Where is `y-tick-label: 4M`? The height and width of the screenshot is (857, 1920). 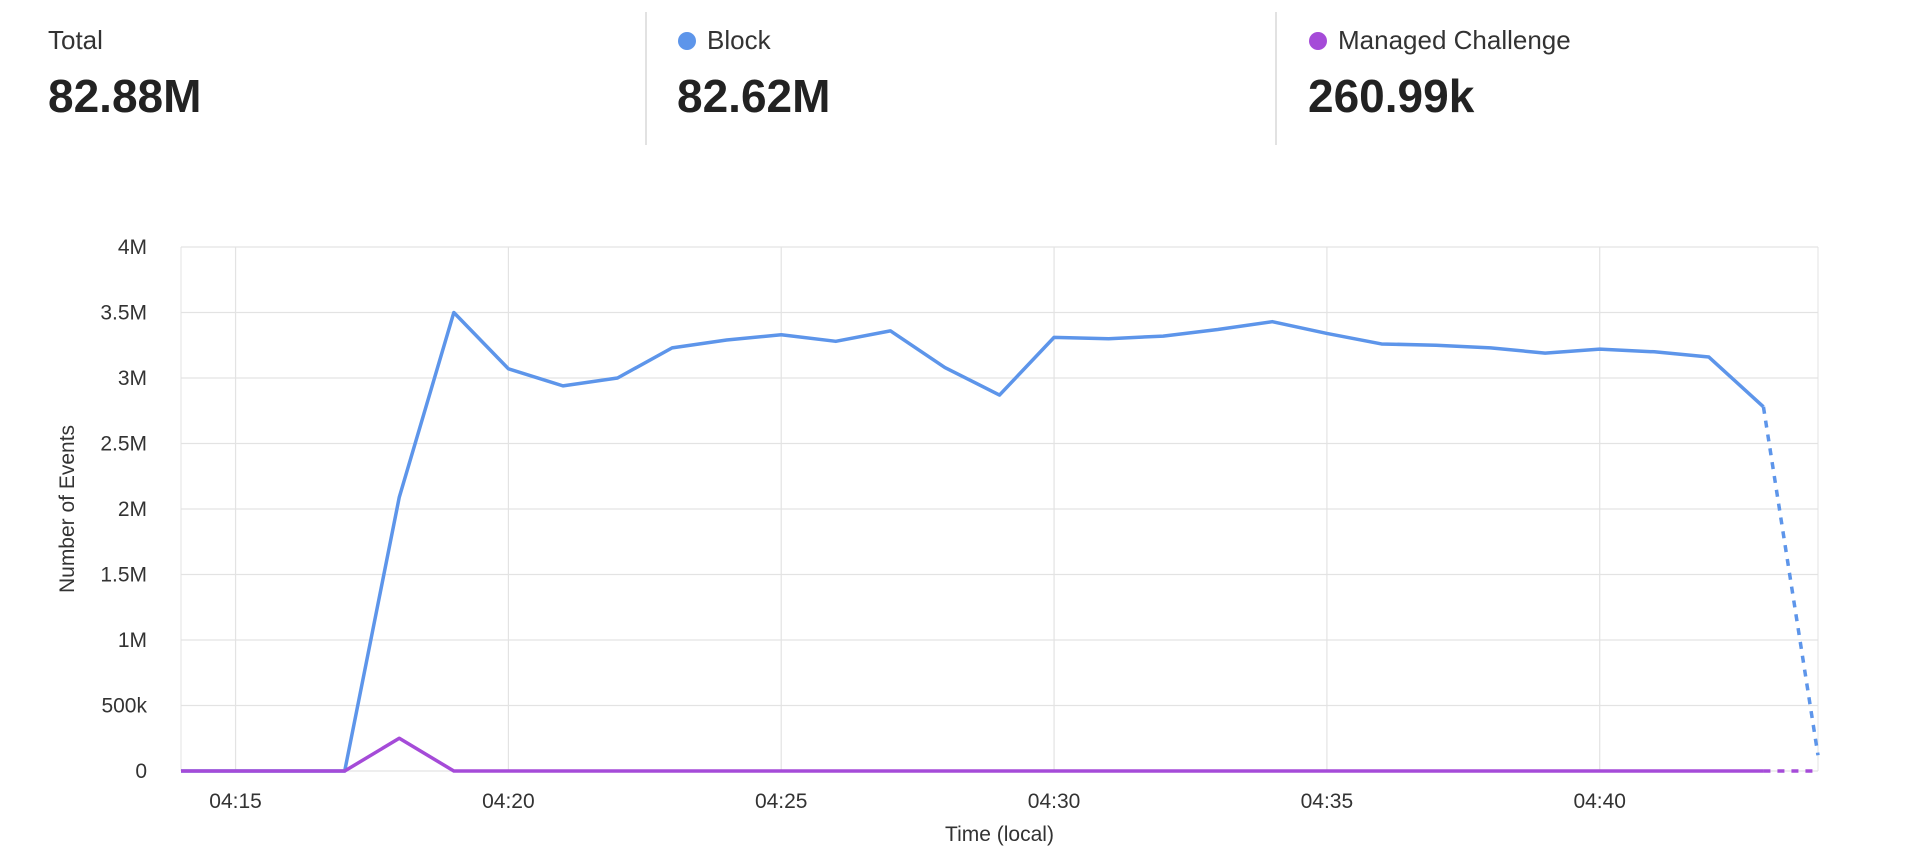 y-tick-label: 4M is located at coordinates (132, 247).